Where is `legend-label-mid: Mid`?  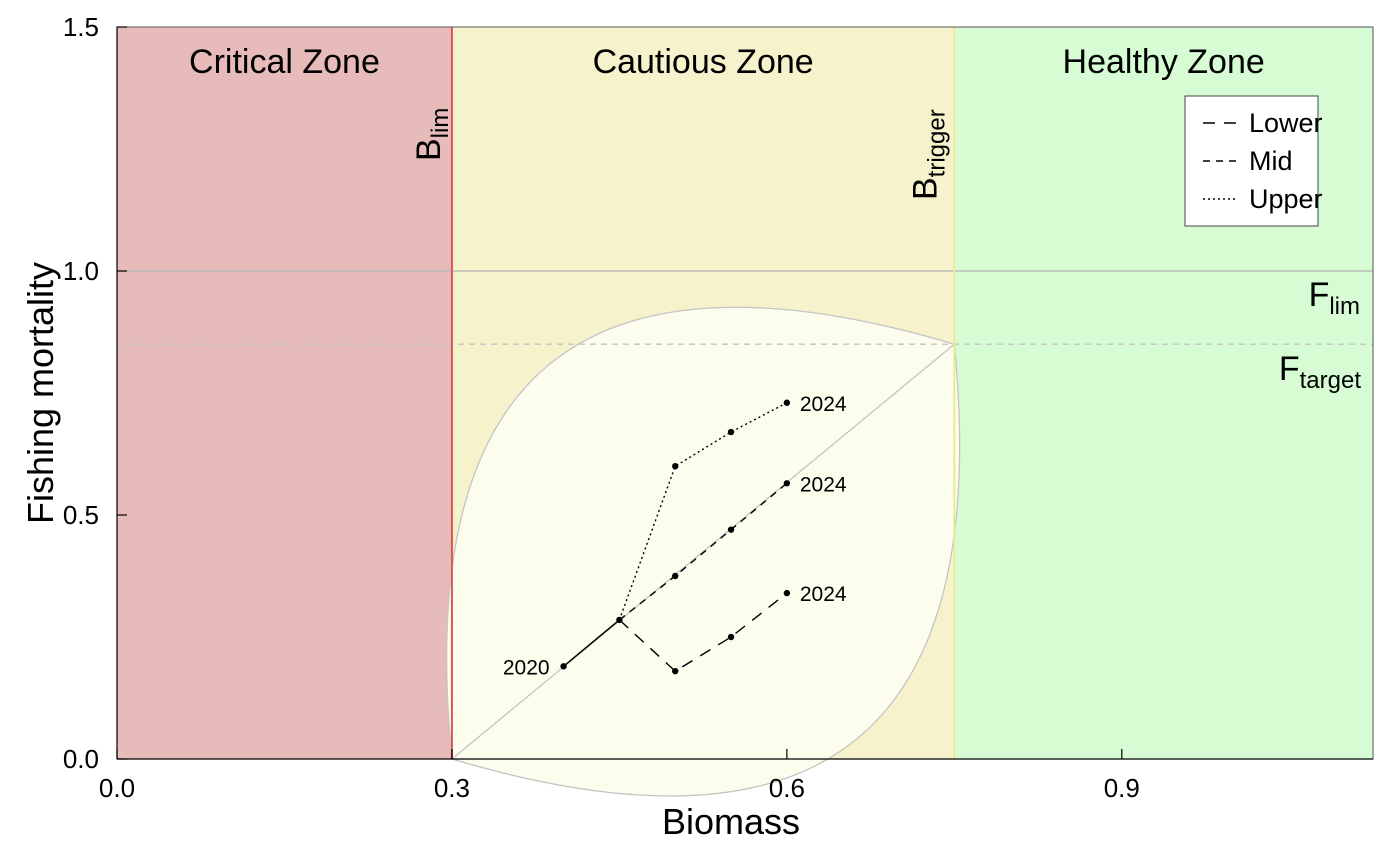 legend-label-mid: Mid is located at coordinates (1271, 161).